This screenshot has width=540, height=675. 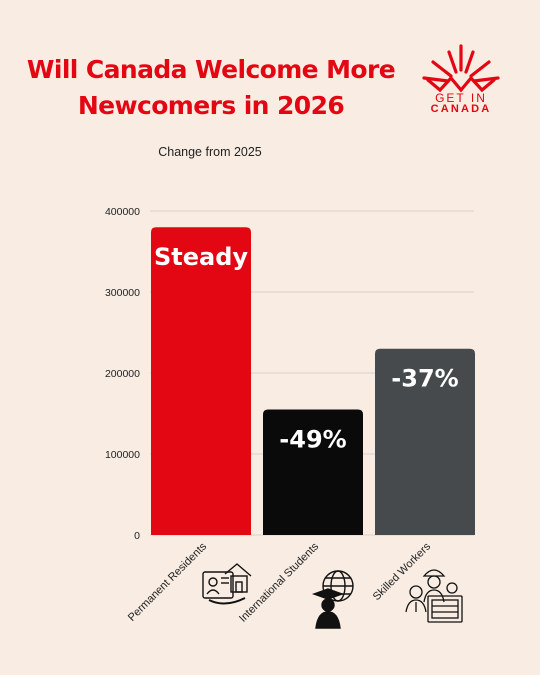 What do you see at coordinates (201, 257) in the screenshot?
I see `data-label: Steady` at bounding box center [201, 257].